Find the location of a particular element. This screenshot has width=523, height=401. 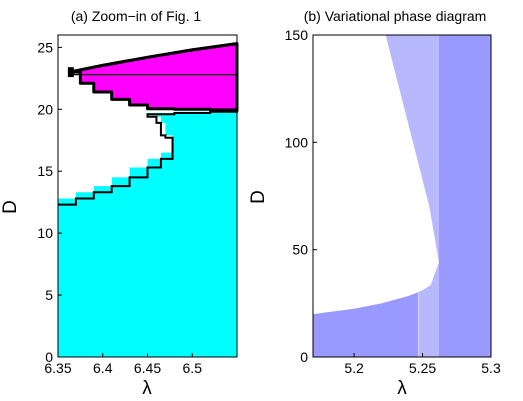

panel-b-xtick-label: 5.3 is located at coordinates (491, 368).